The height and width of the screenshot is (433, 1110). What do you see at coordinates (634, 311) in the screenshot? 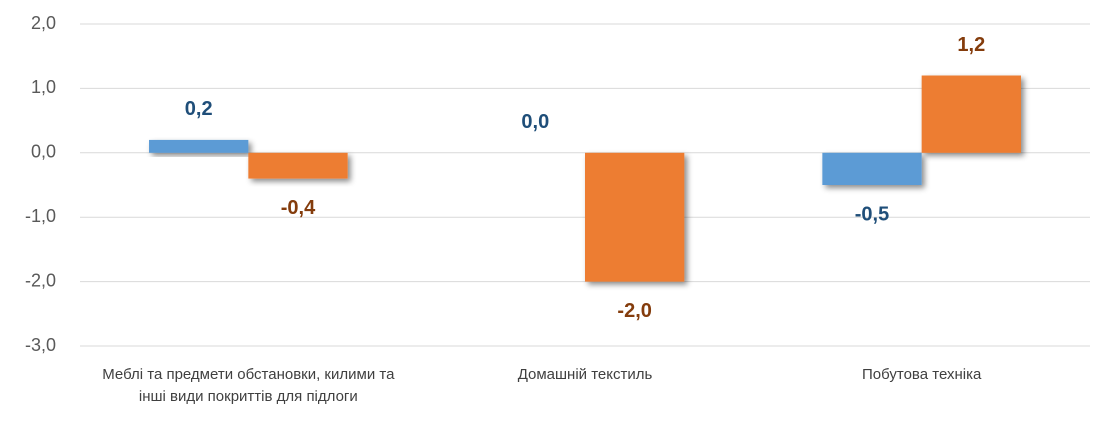
I see `data-label: -2,0` at bounding box center [634, 311].